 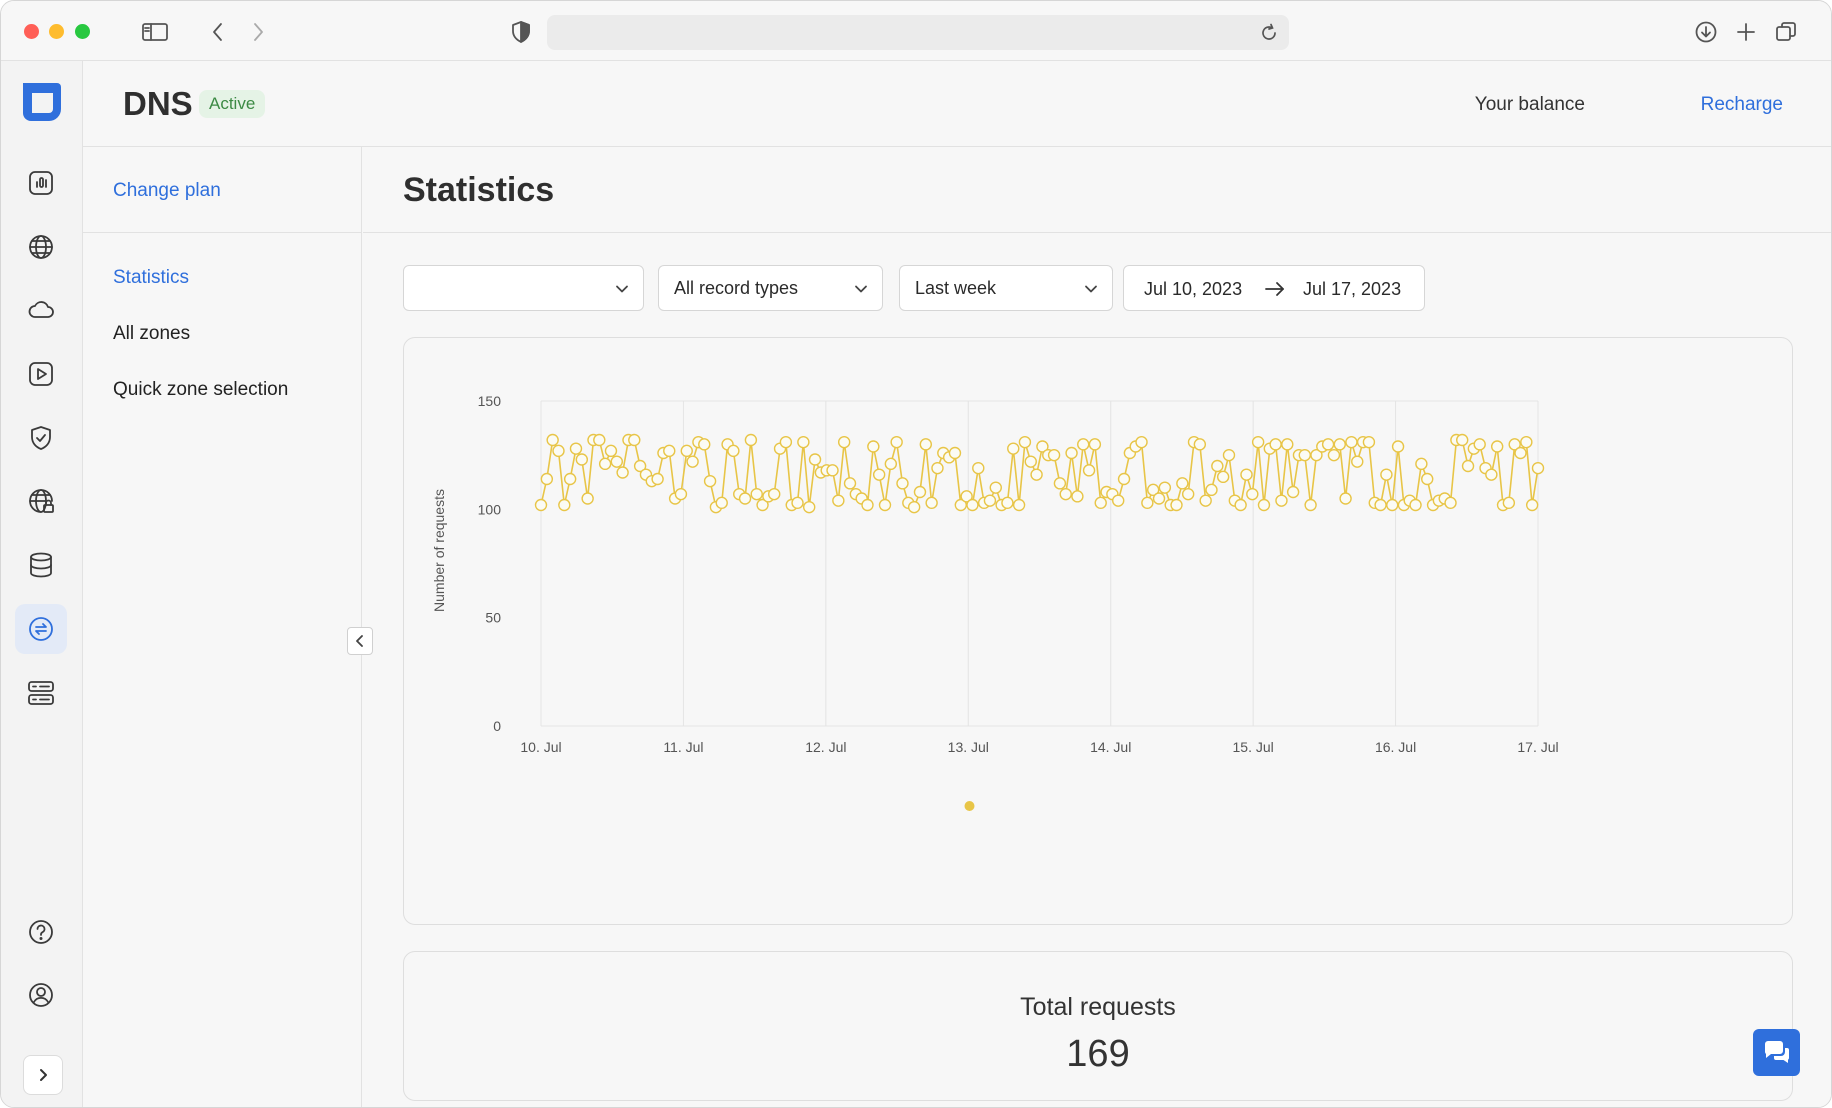 I want to click on database-icon, so click(x=41, y=565).